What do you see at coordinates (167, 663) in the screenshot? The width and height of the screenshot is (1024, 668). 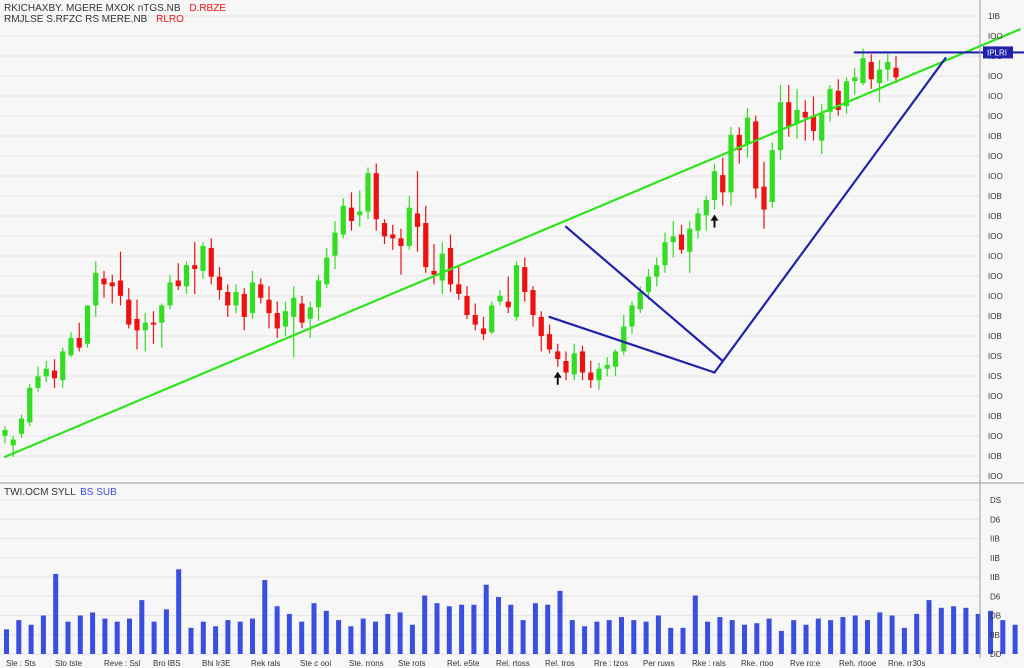 I see `date-tick-label: Bro IBS` at bounding box center [167, 663].